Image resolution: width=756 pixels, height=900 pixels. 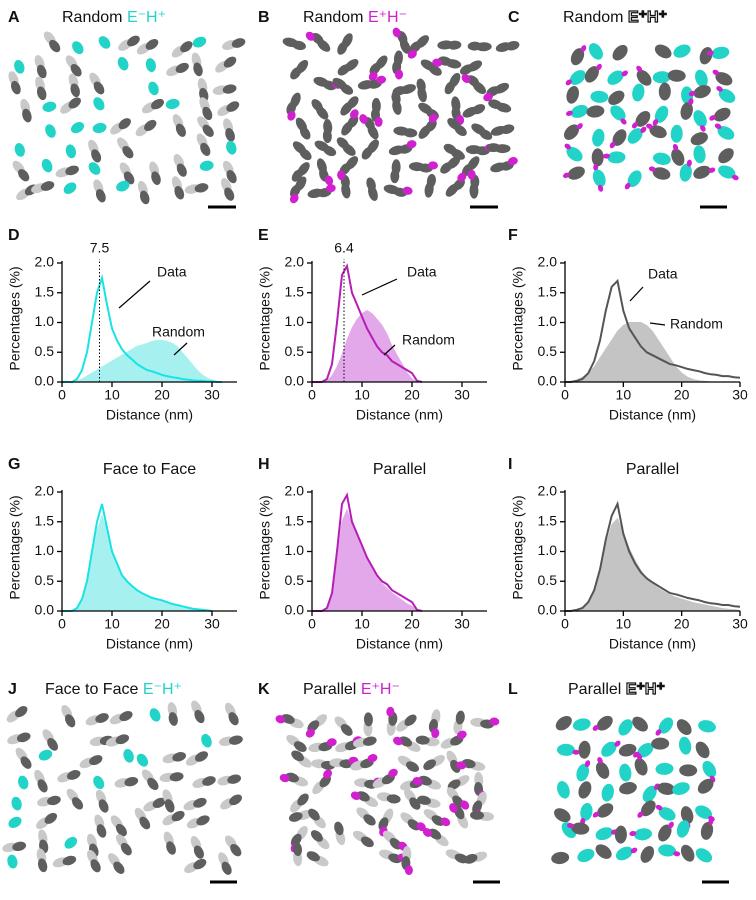 I want to click on x-axis-title: Distance (nm), so click(x=399, y=415).